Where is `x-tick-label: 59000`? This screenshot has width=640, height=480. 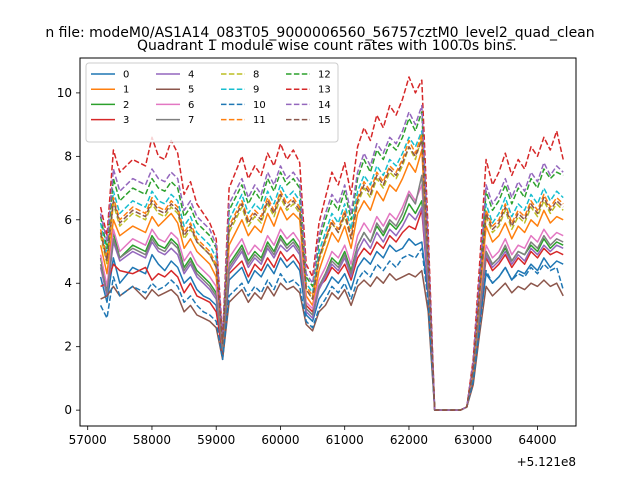 x-tick-label: 59000 is located at coordinates (216, 440).